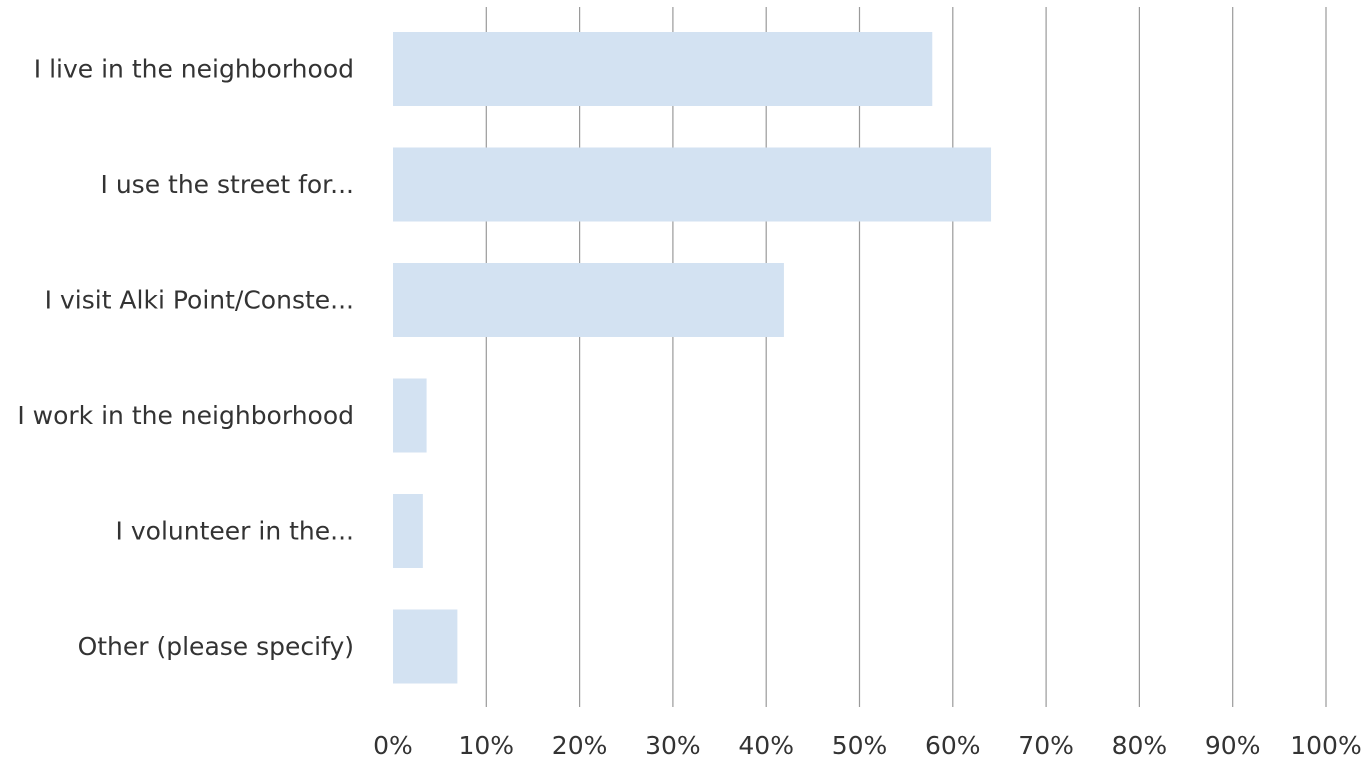  Describe the element at coordinates (185, 415) in the screenshot. I see `category-label: I work in the neighborhood` at that location.